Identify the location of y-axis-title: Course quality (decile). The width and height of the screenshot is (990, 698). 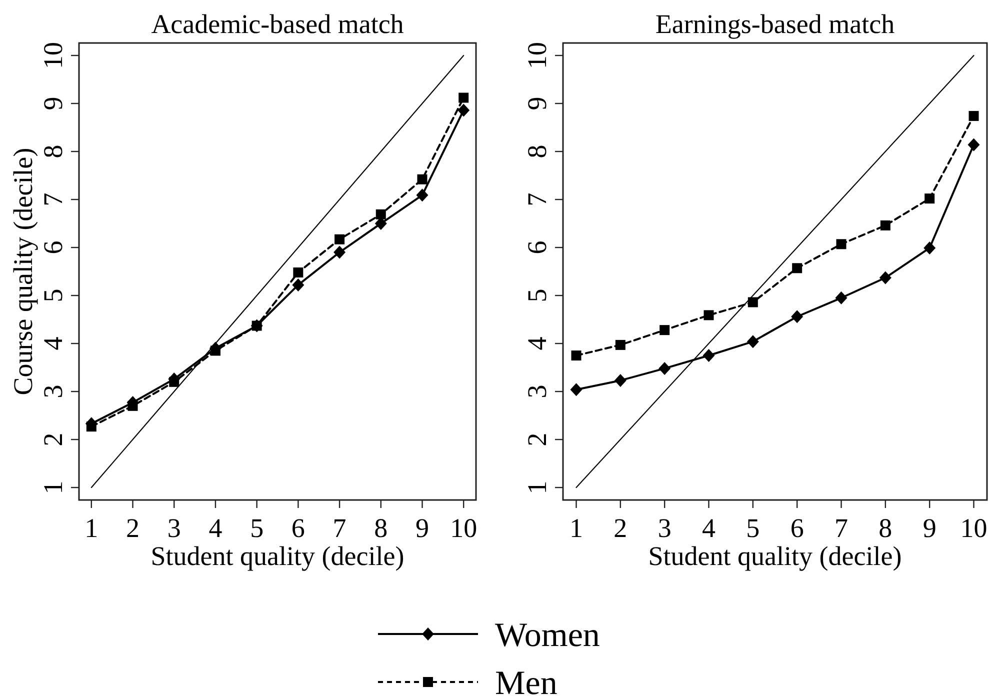
(23, 272).